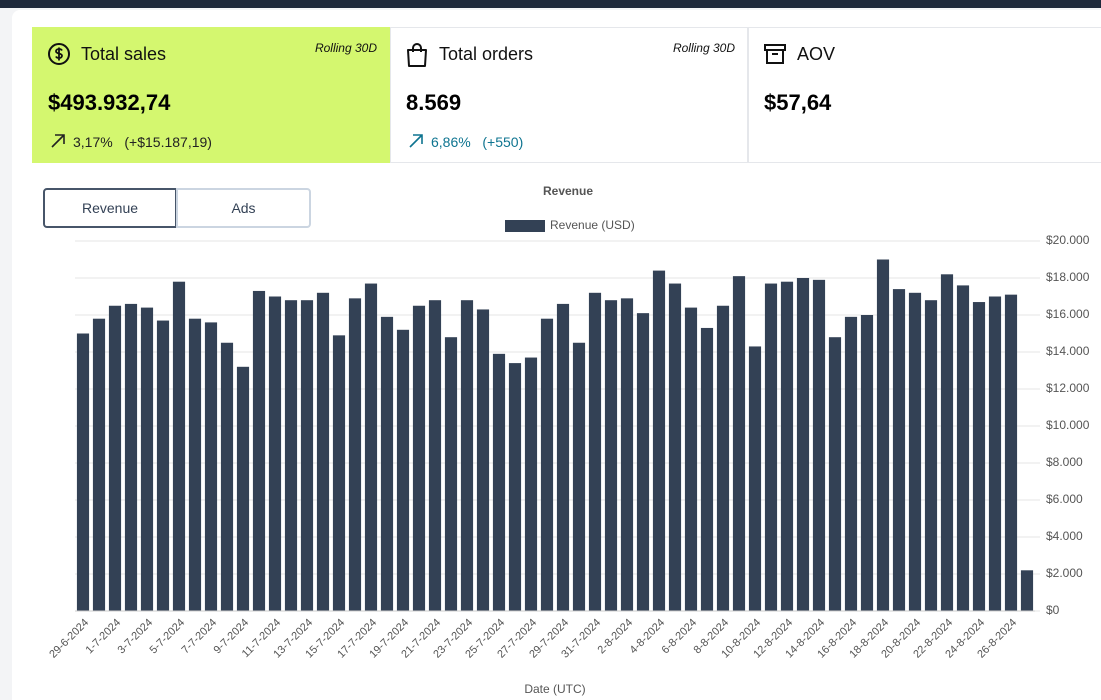 This screenshot has height=700, width=1101. What do you see at coordinates (1064, 573) in the screenshot?
I see `y-tick-label: $2.000` at bounding box center [1064, 573].